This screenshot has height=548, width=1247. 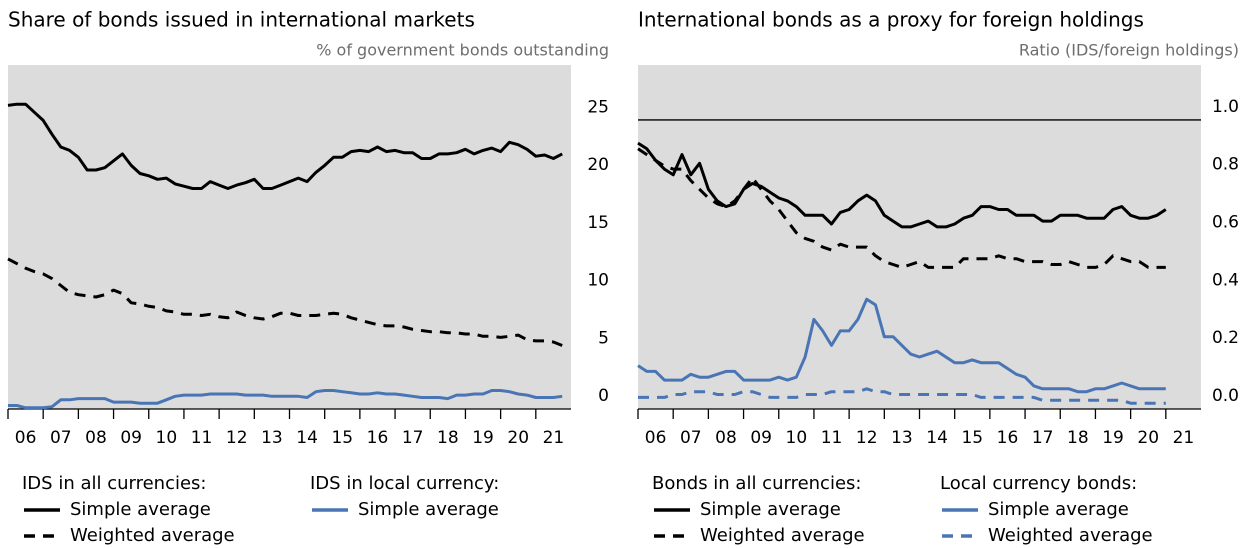 I want to click on y-tick-label: 0.2, so click(x=1225, y=338).